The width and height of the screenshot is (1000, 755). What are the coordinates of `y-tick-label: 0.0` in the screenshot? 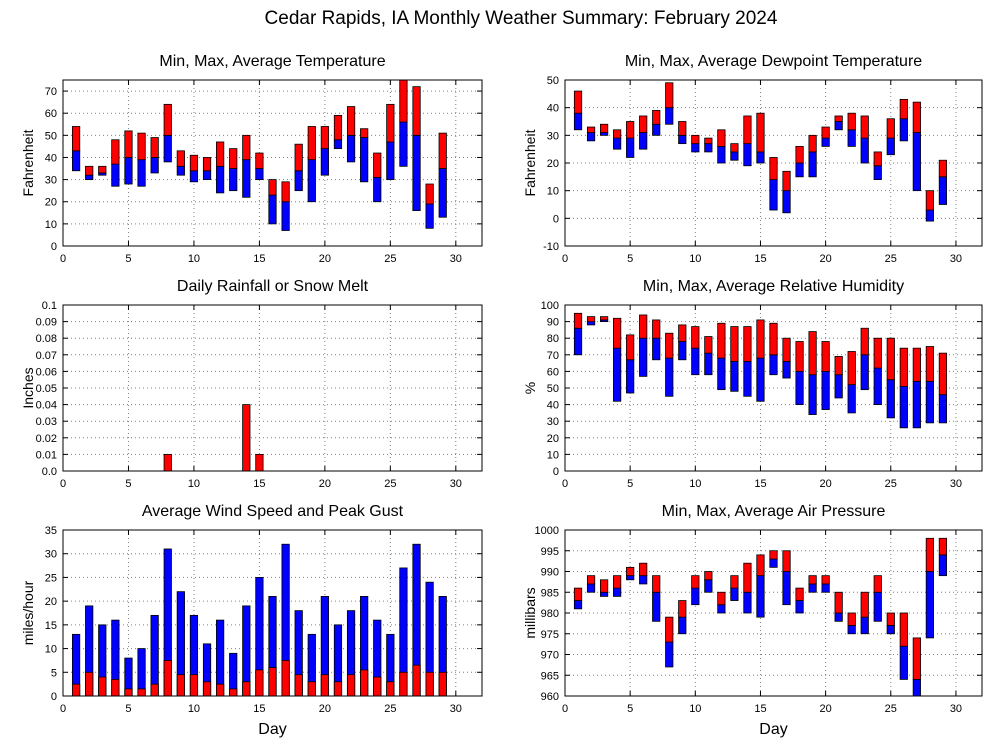 It's located at (49, 472).